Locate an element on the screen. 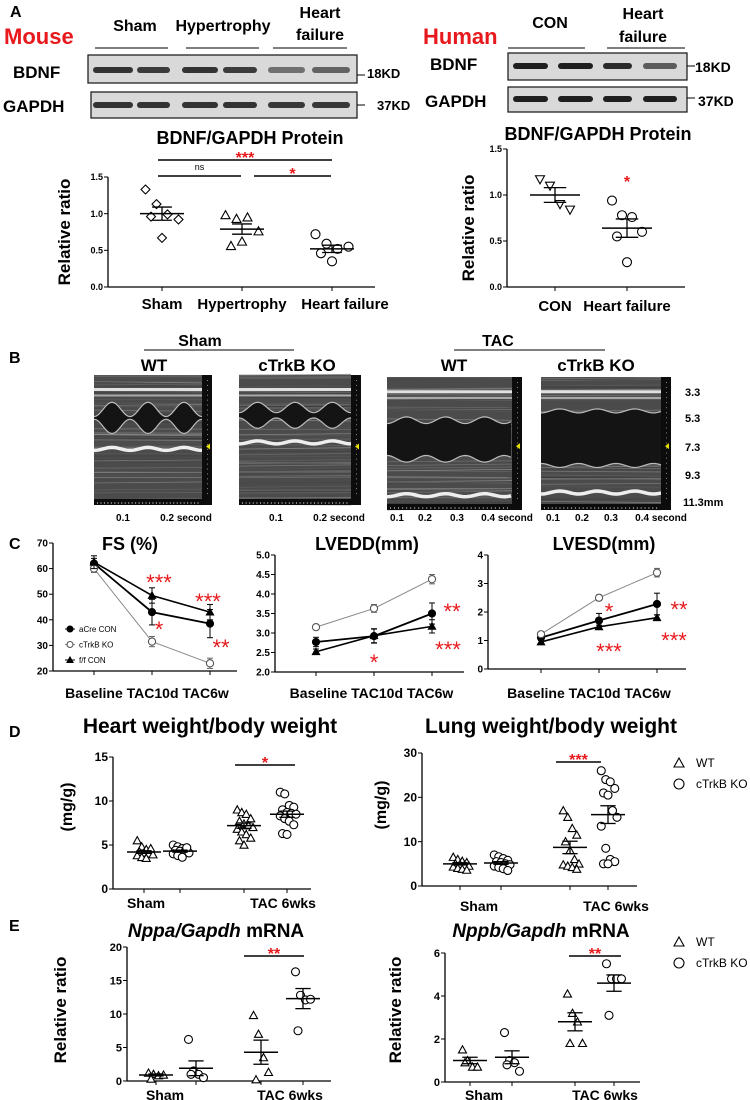  x-tick-label: TAC 6wks is located at coordinates (290, 1093).